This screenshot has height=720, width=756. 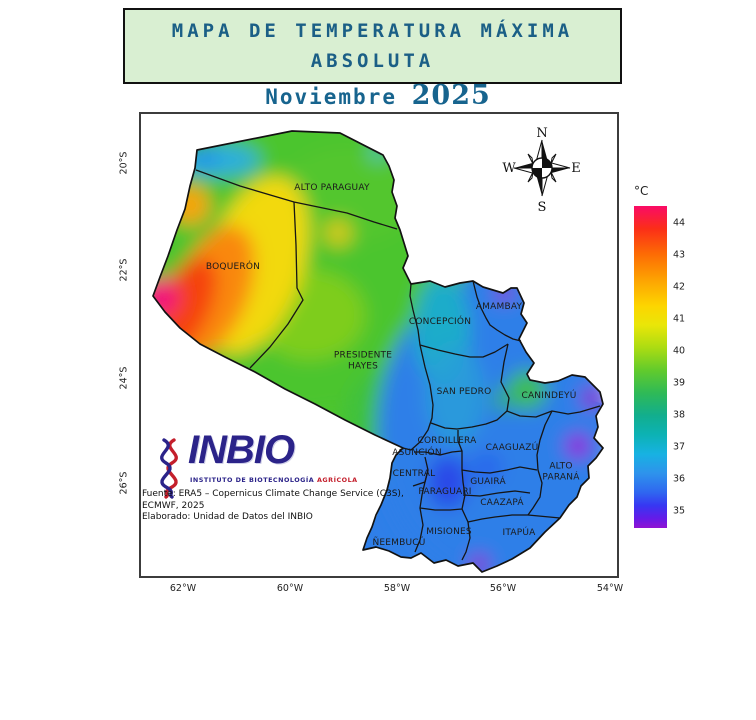 I want to click on inbio-dna-icon, so click(x=169, y=468).